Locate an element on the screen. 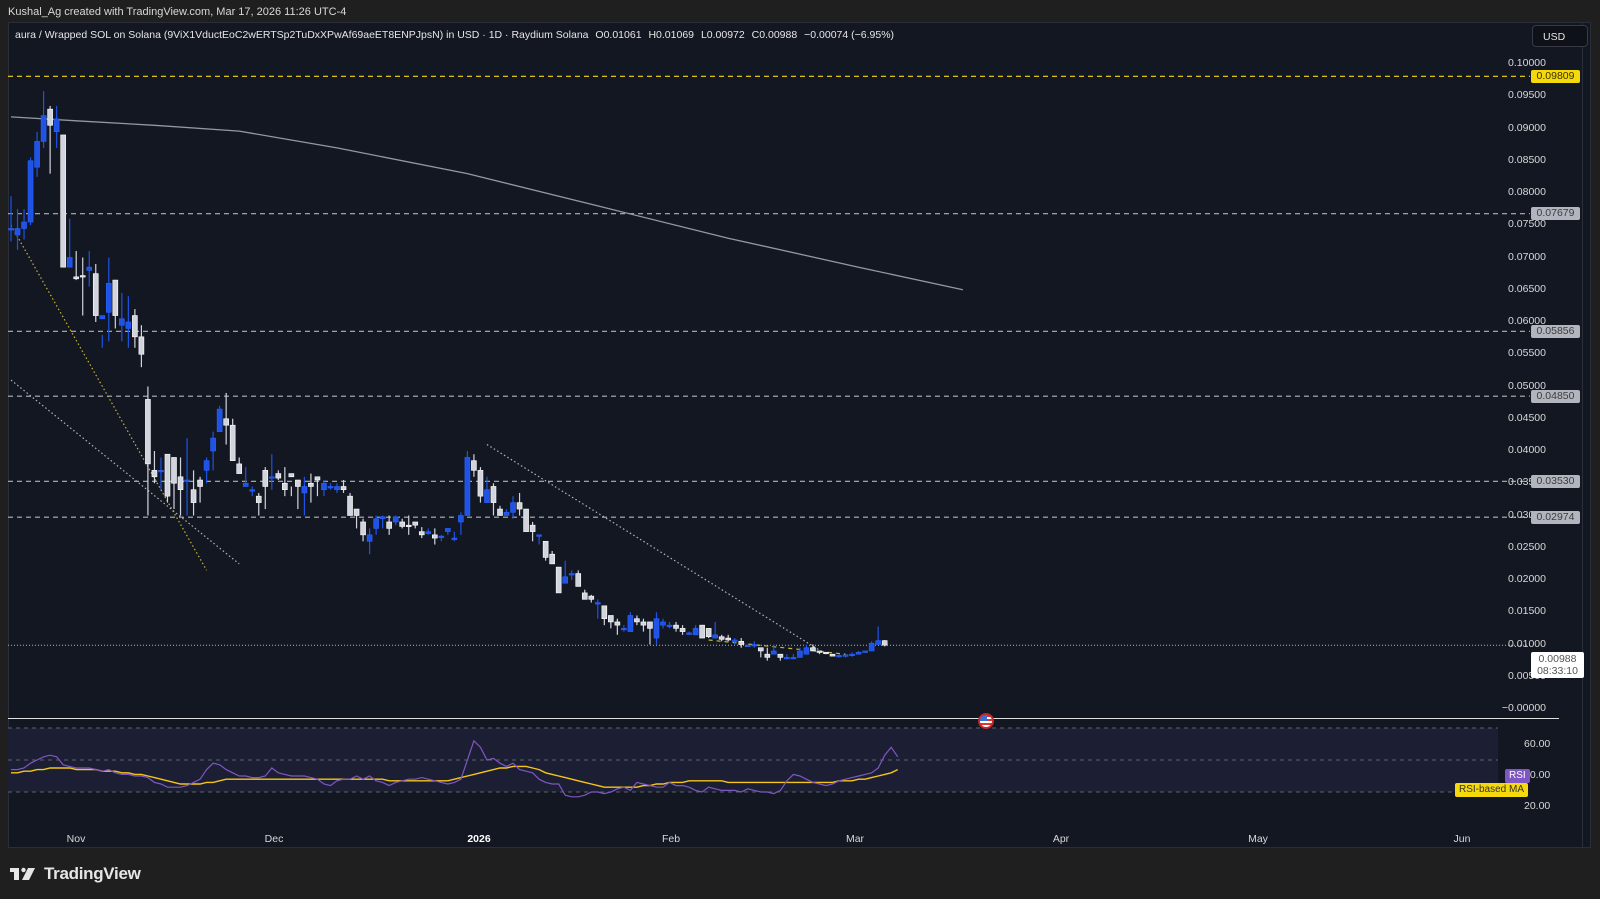 This screenshot has height=899, width=1600. time-axis-label: Feb is located at coordinates (671, 839).